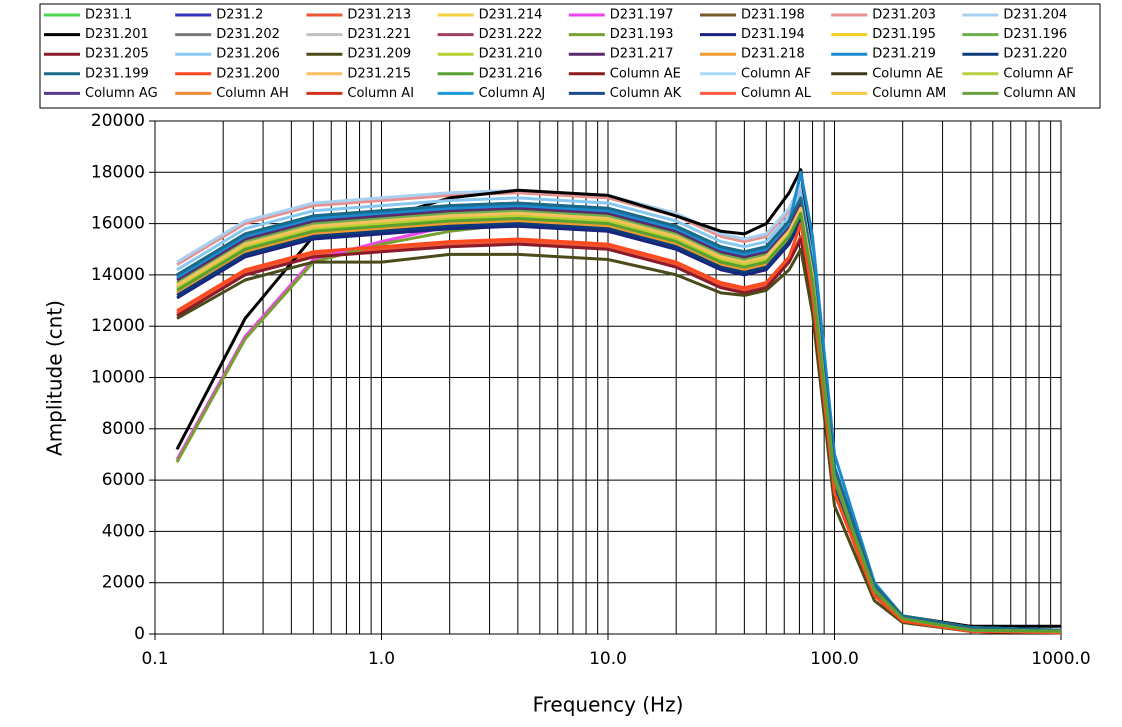 The height and width of the screenshot is (727, 1122). What do you see at coordinates (608, 659) in the screenshot?
I see `x-tick-label: 10.0` at bounding box center [608, 659].